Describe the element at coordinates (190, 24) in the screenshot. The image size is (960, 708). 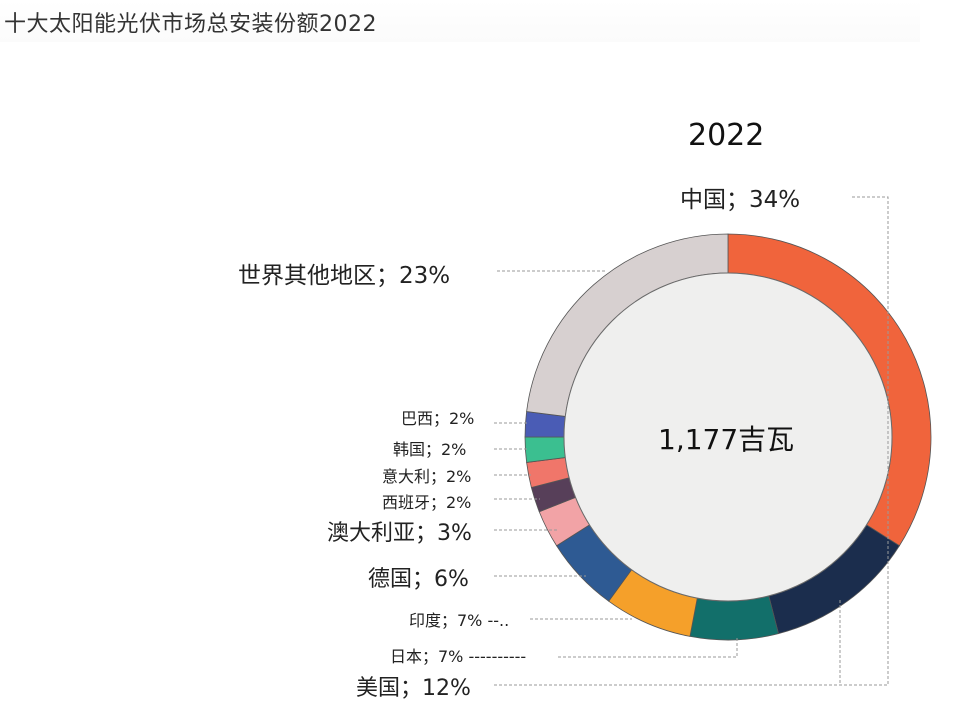
I see `page-title: 十大太阳能光伏市场总安装份额2022` at that location.